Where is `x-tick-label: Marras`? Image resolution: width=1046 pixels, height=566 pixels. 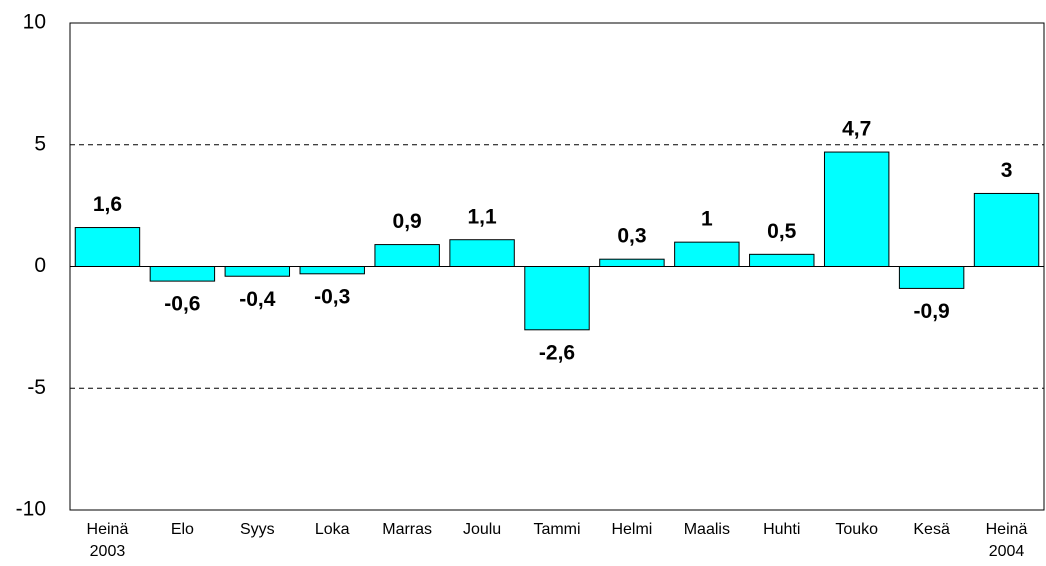 x-tick-label: Marras is located at coordinates (407, 529).